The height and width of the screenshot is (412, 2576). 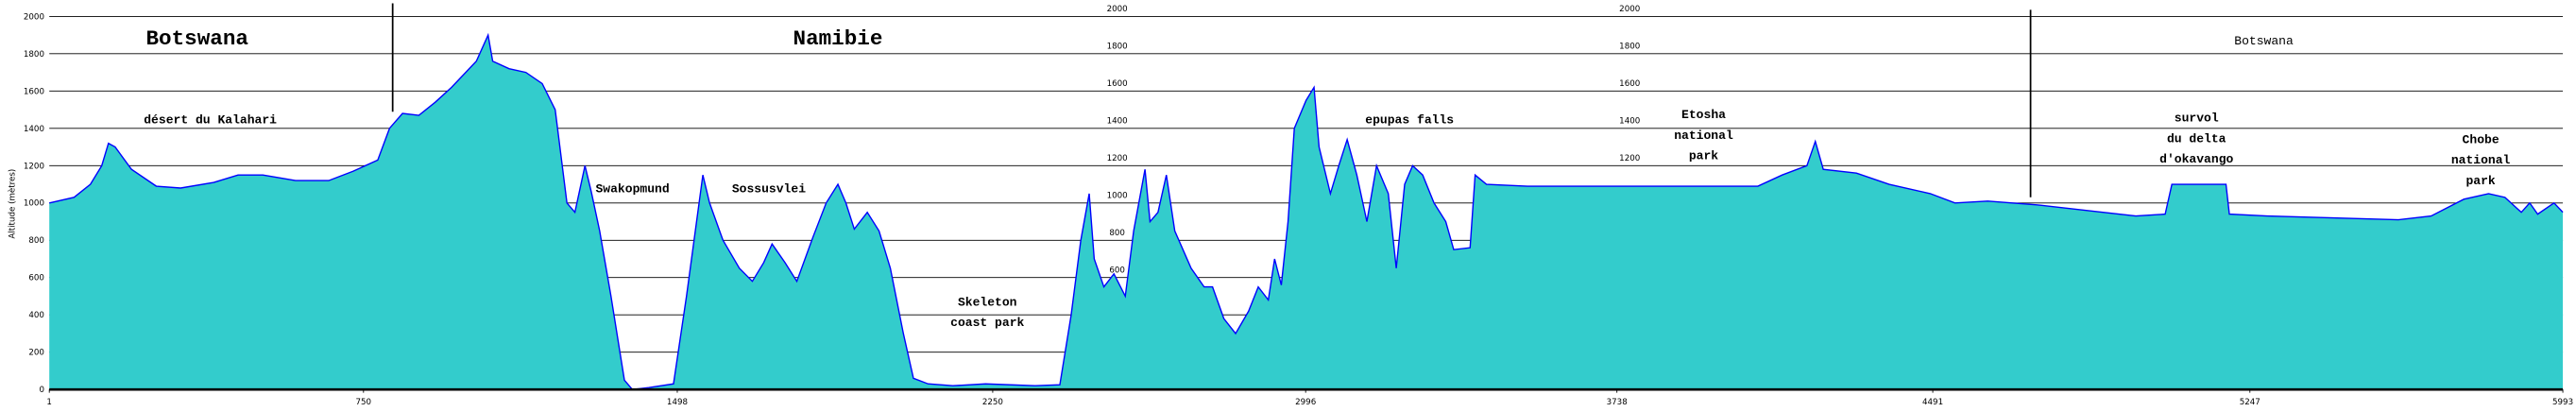 I want to click on y-tick-label: 800, so click(x=36, y=241).